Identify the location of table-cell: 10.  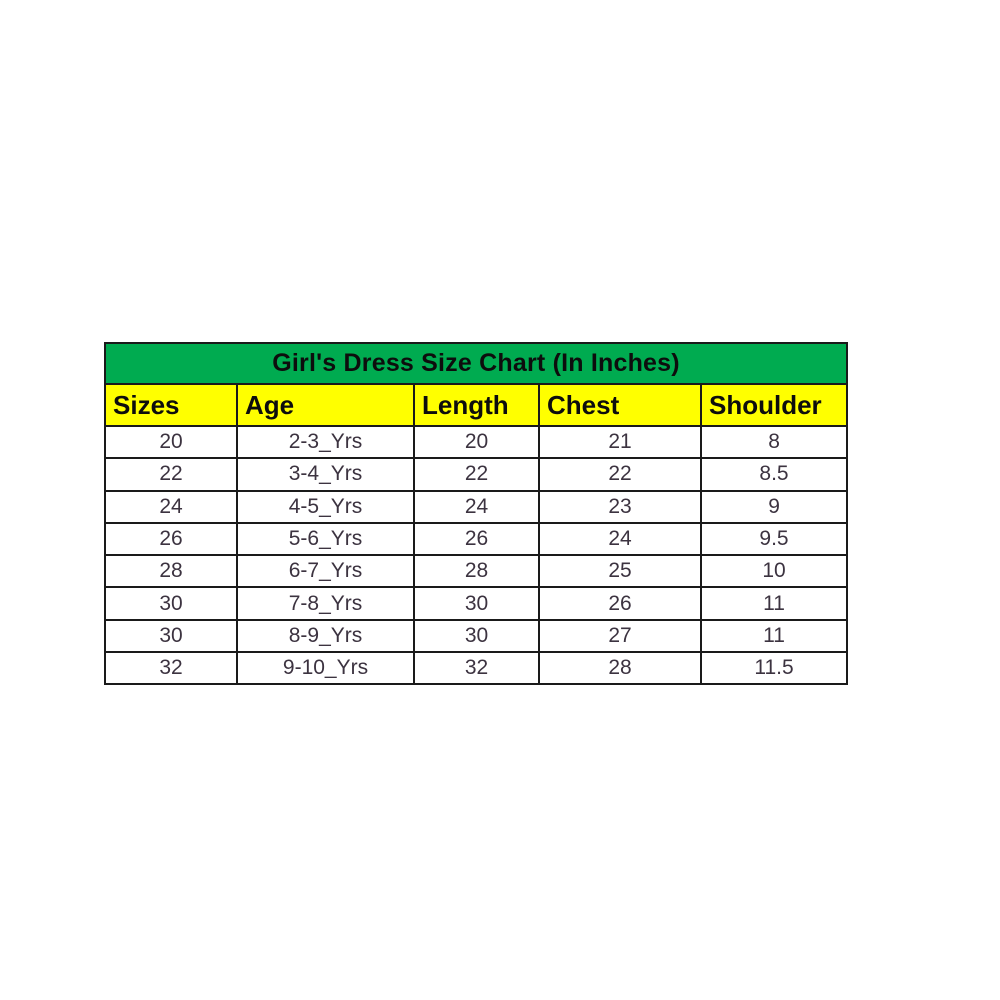
(774, 571).